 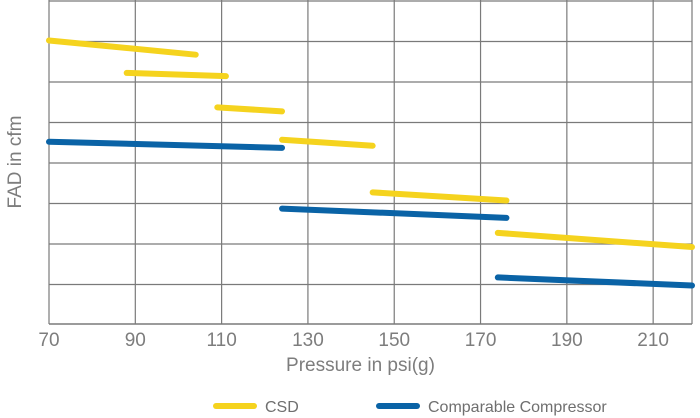 What do you see at coordinates (15, 162) in the screenshot?
I see `y-axis-title: FAD in cfm` at bounding box center [15, 162].